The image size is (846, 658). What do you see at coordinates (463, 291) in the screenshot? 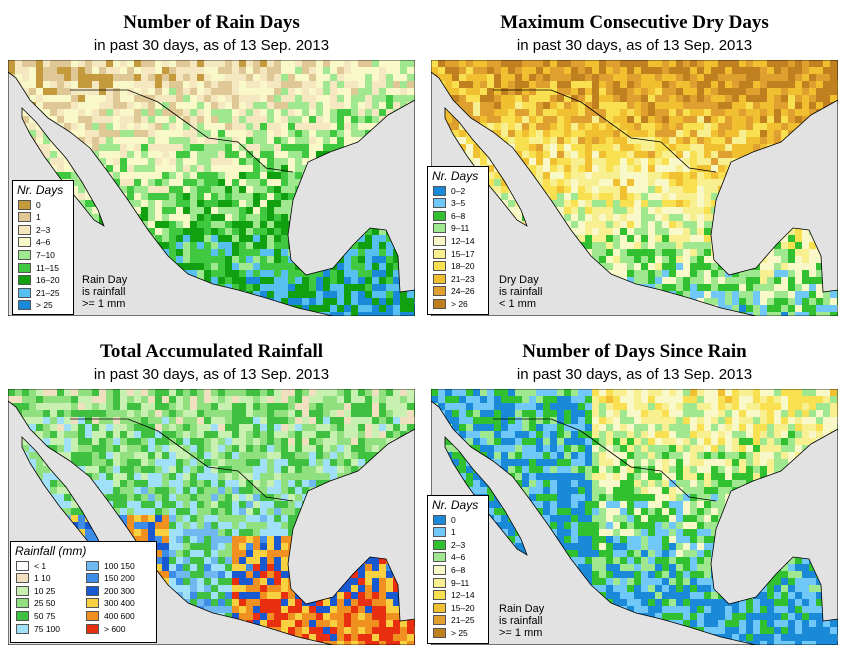
I see `legend-label: 24–26` at bounding box center [463, 291].